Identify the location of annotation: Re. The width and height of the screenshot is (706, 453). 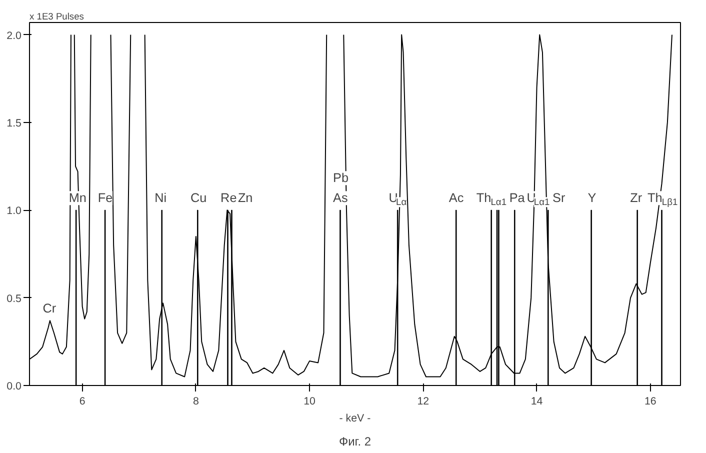
(228, 198).